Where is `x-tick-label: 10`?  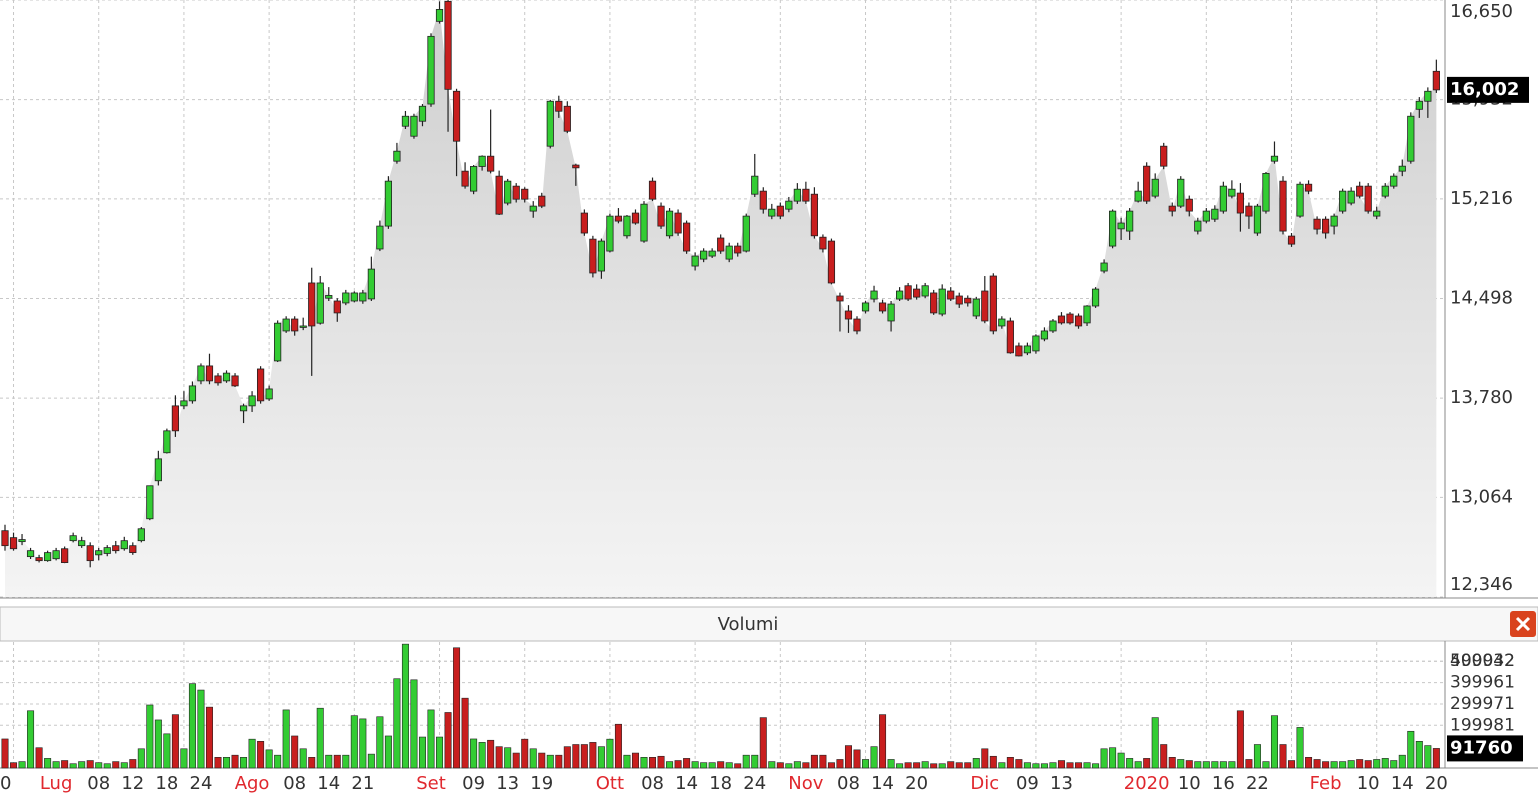 x-tick-label: 10 is located at coordinates (1368, 783).